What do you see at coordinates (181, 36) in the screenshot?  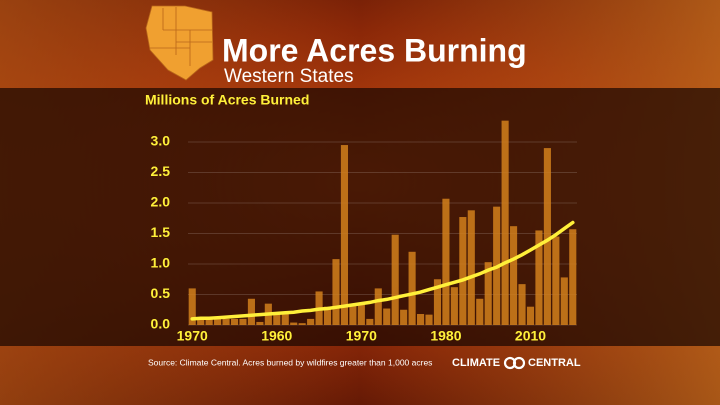 I see `map-borders` at bounding box center [181, 36].